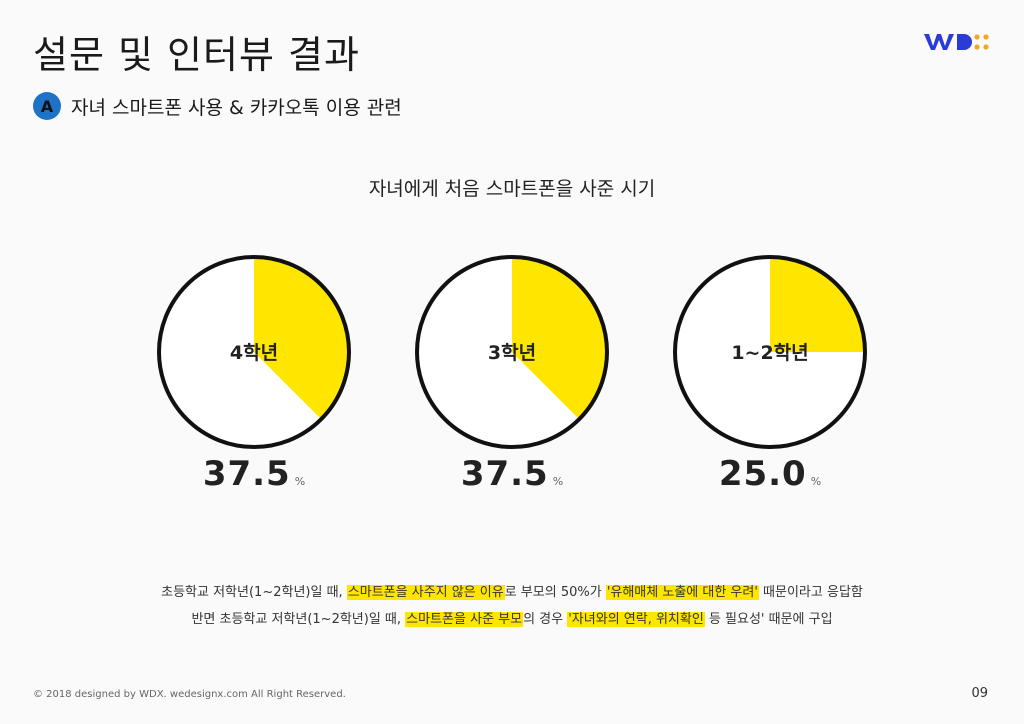 The image size is (1024, 724). Describe the element at coordinates (298, 619) in the screenshot. I see `note-text: 반면 초등학교 저학년(1~2학년)일 때,` at that location.